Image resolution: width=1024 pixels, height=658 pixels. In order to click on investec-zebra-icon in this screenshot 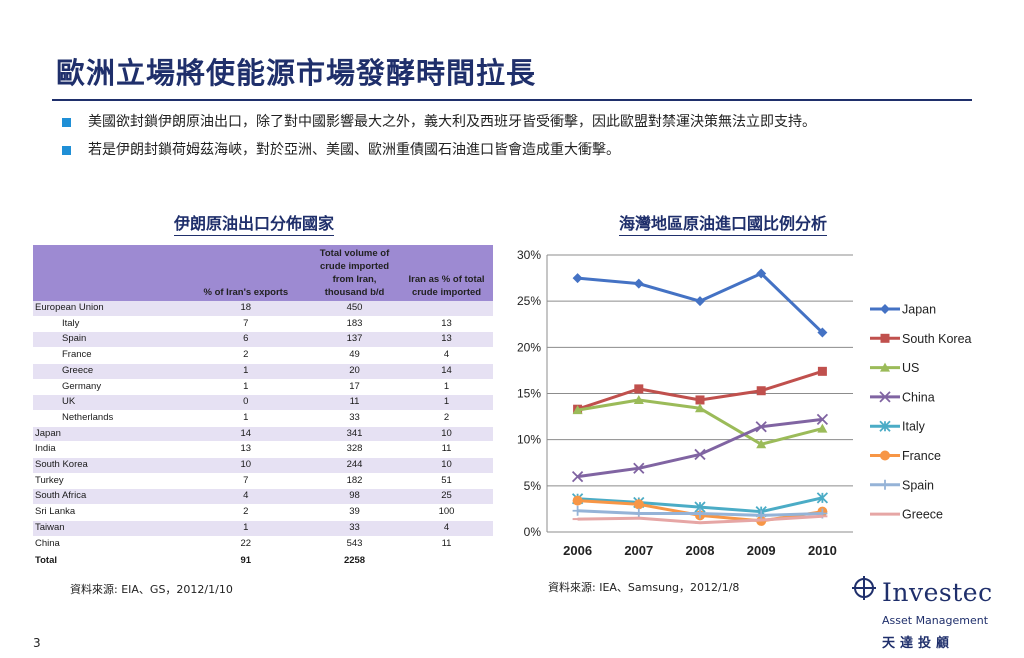, I will do `click(864, 588)`.